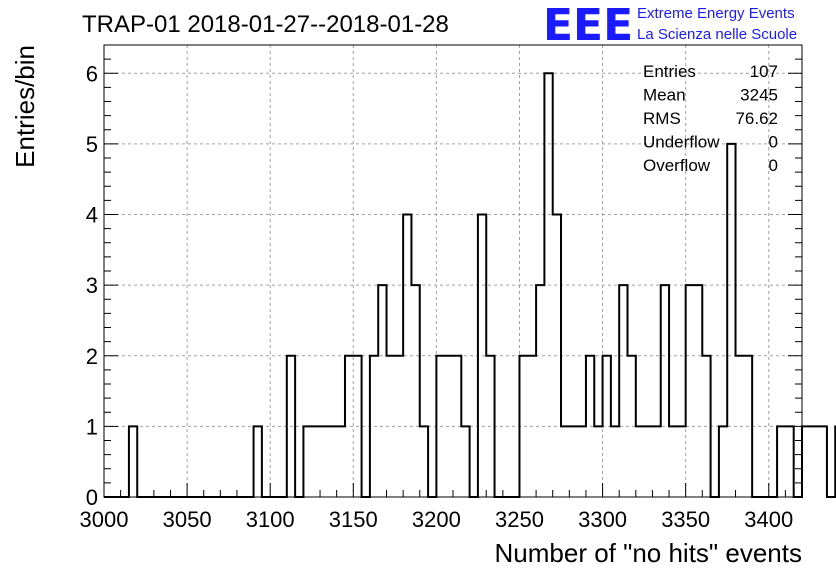  Describe the element at coordinates (92, 144) in the screenshot. I see `y-tick-label-5: 5` at that location.